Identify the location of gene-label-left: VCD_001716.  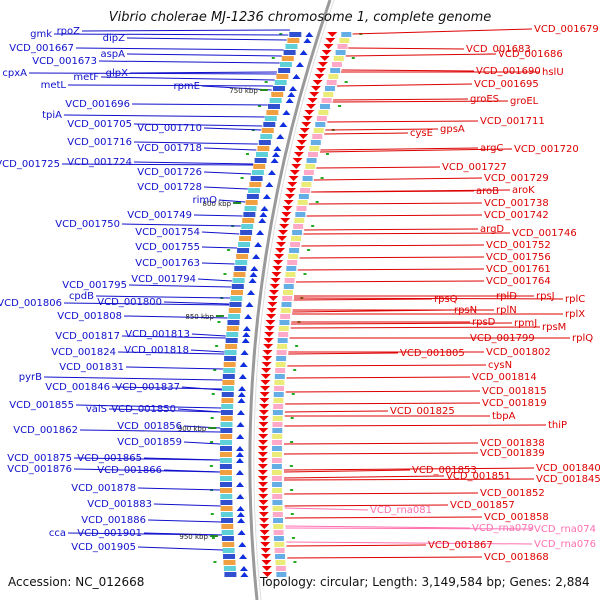
(99, 142).